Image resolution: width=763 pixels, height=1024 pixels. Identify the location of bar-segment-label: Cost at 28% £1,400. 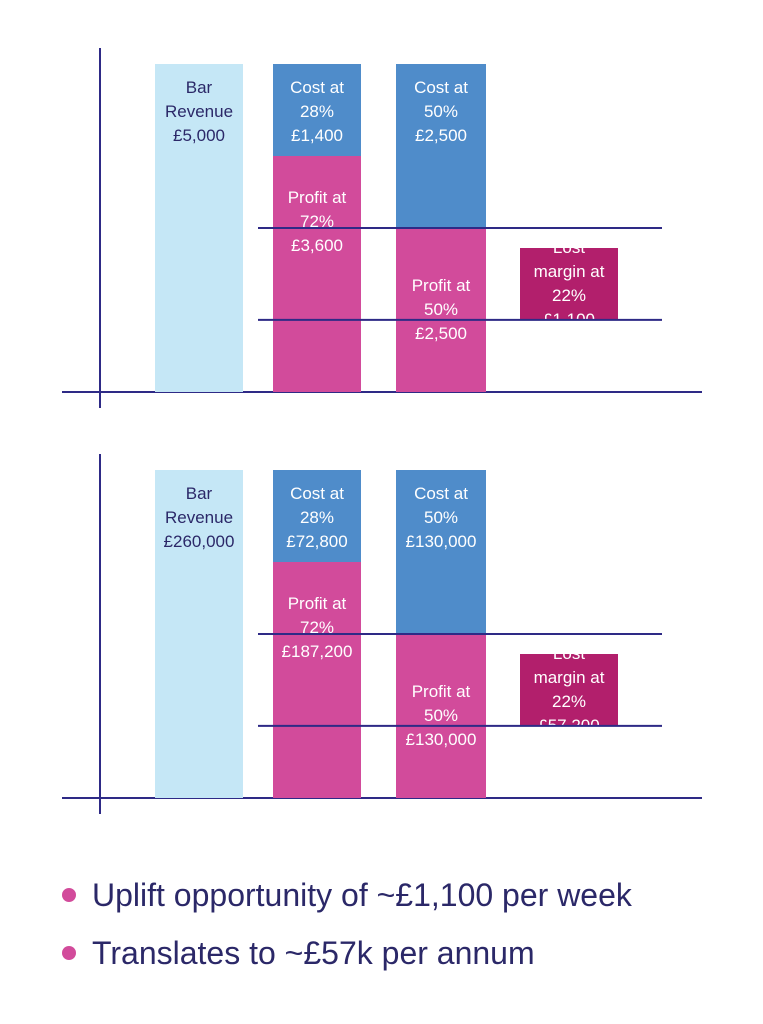
(317, 111).